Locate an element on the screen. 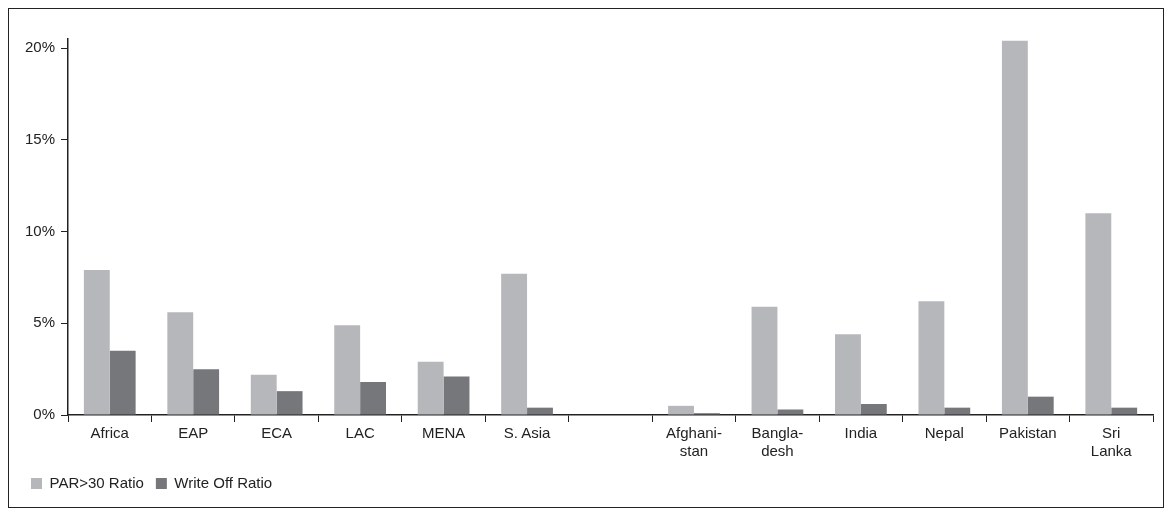  y-tick-label: 5% is located at coordinates (44, 322).